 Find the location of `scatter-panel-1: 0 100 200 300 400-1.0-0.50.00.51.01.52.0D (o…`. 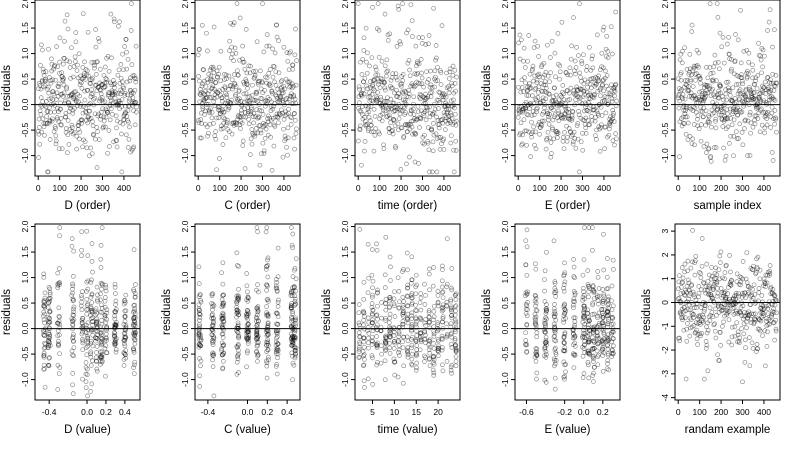

scatter-panel-1: 0 100 200 300 400-1.0-0.50.00.51.01.52.0D (o… is located at coordinates (71, 106).